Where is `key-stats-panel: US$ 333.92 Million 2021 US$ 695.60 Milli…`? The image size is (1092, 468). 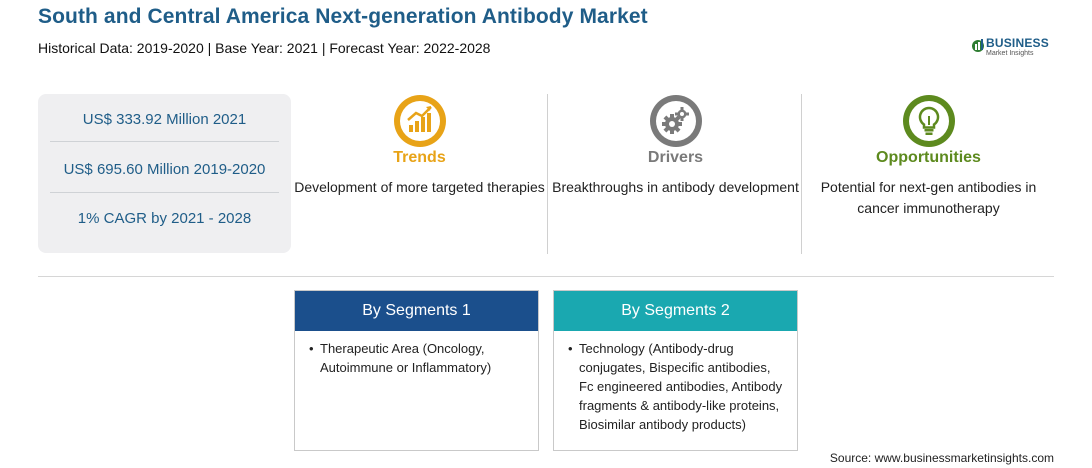 key-stats-panel: US$ 333.92 Million 2021 US$ 695.60 Milli… is located at coordinates (164, 173).